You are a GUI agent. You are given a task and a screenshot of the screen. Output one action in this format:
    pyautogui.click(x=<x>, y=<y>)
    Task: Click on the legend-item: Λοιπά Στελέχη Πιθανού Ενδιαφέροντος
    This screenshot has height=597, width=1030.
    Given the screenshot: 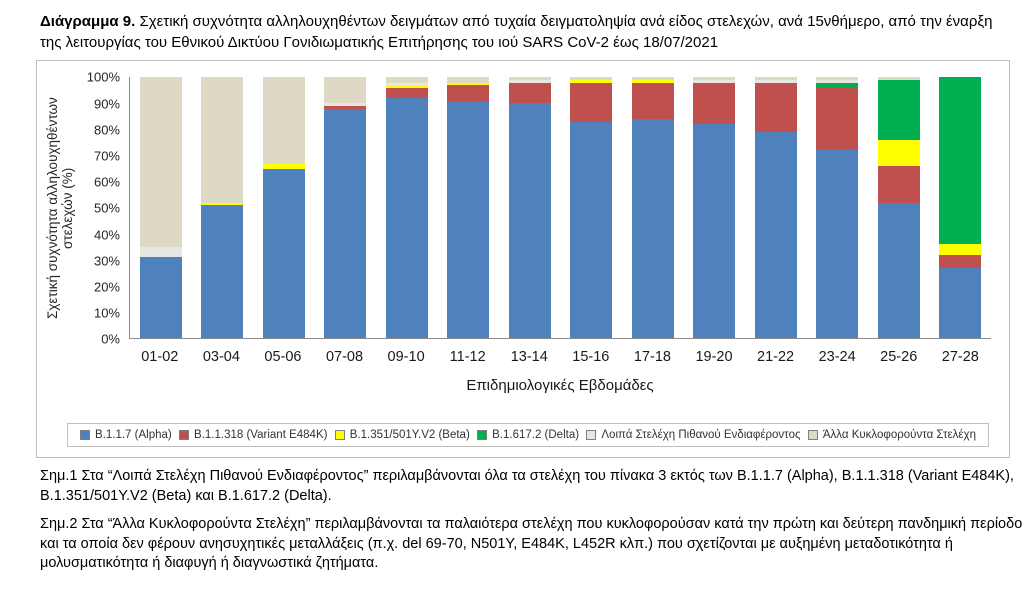 What is the action you would take?
    pyautogui.click(x=693, y=435)
    